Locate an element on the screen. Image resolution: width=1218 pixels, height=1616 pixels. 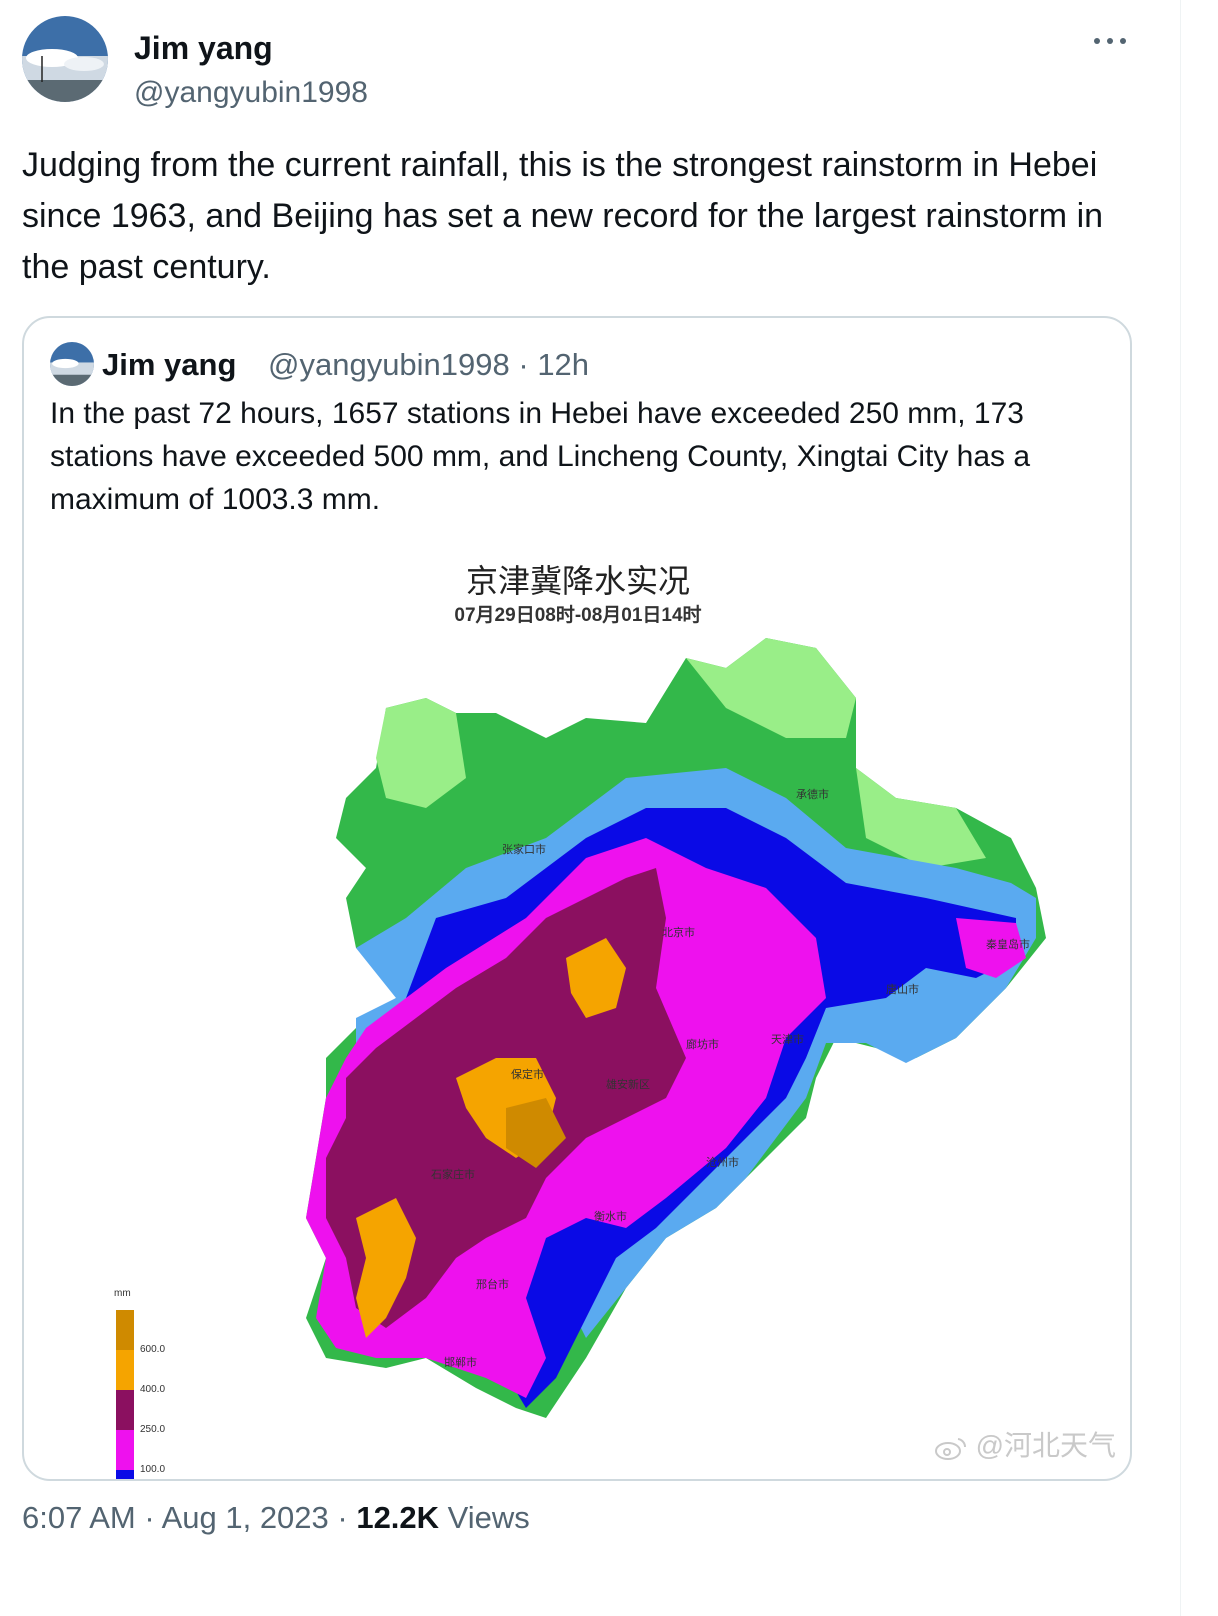
tweet-header: Jim yang @yangyubin1998 is located at coordinates (582, 62).